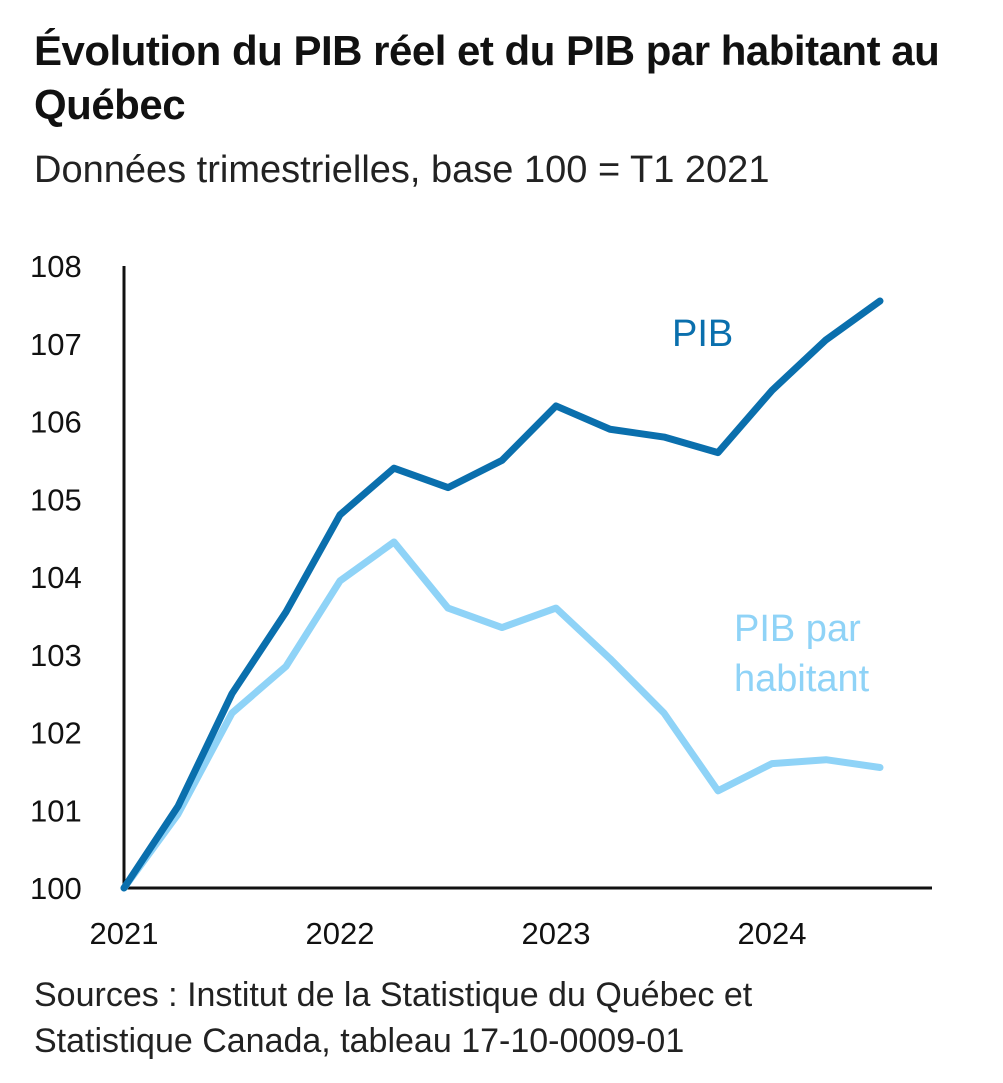 The width and height of the screenshot is (1003, 1083). Describe the element at coordinates (797, 629) in the screenshot. I see `series-label-line: PIB par` at that location.